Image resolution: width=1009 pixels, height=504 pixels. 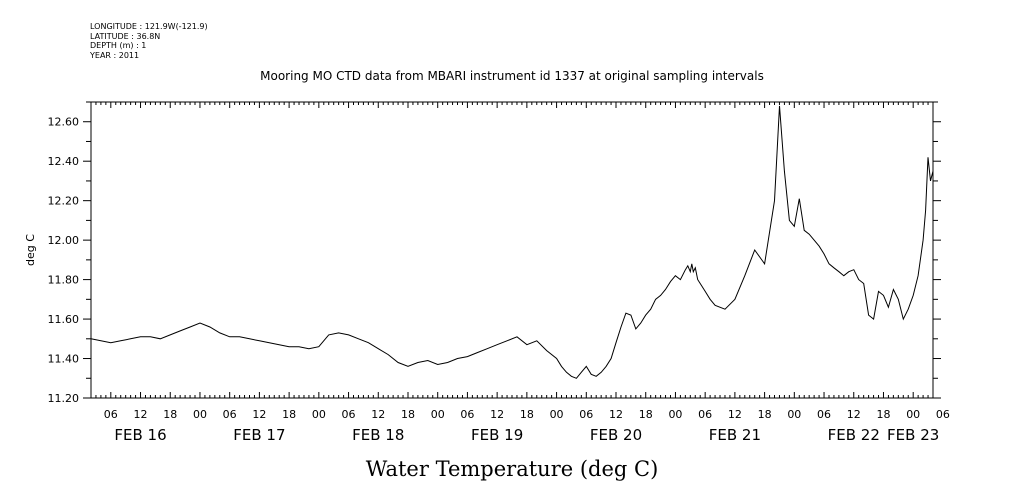 I want to click on y-tick-label: 11.80, so click(x=64, y=280).